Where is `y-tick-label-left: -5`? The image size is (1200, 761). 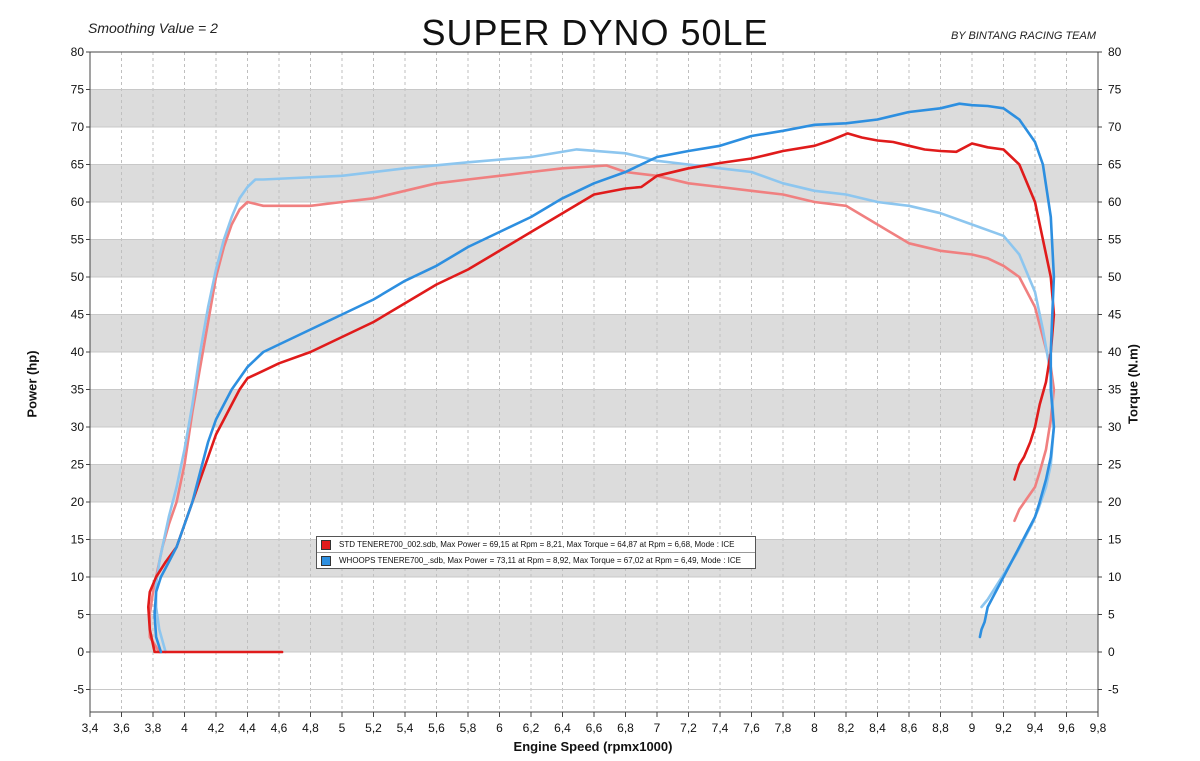 y-tick-label-left: -5 is located at coordinates (78, 690).